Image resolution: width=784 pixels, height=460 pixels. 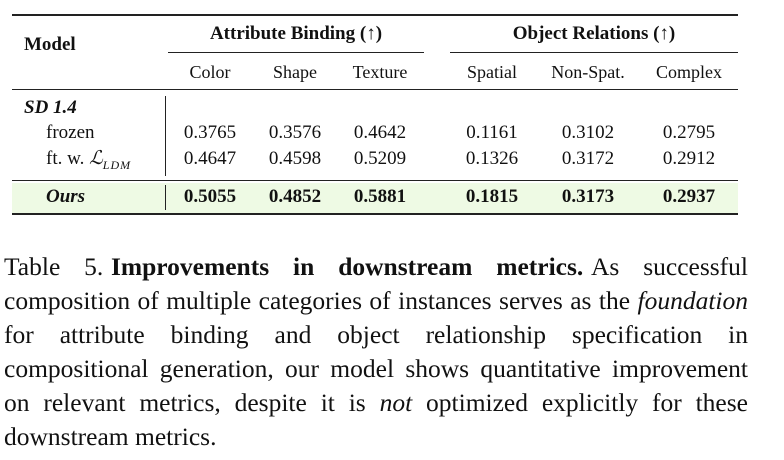 I want to click on cell-value: 0.2912, so click(x=689, y=158).